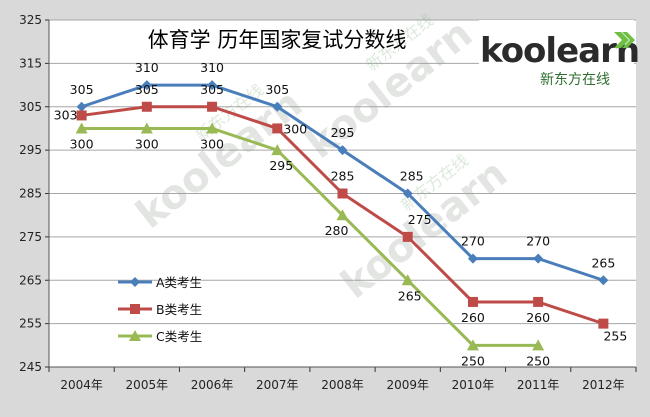  Describe the element at coordinates (30, 367) in the screenshot. I see `y-tick-label: 245` at that location.